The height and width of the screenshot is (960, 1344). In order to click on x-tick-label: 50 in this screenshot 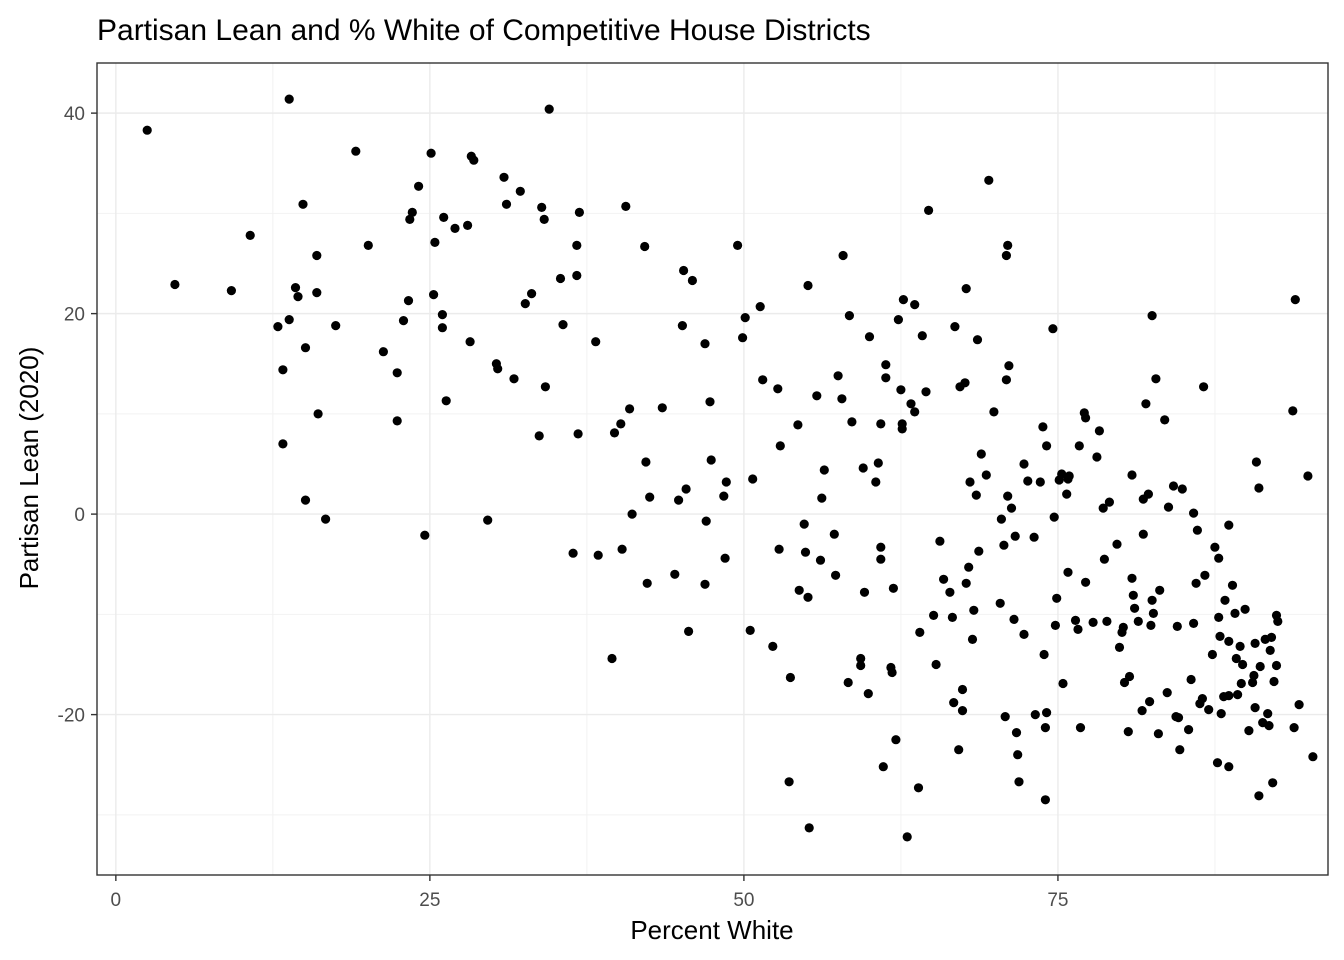, I will do `click(743, 900)`.